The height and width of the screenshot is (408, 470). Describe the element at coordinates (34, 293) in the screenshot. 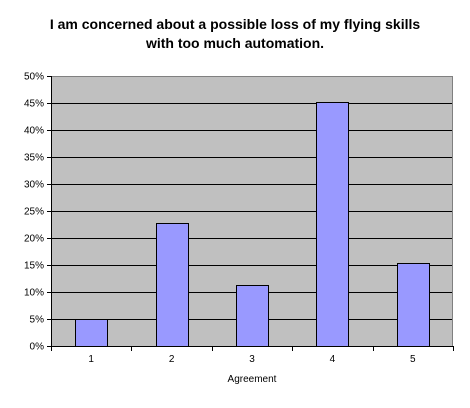

I see `y-tick-label: 10%` at that location.